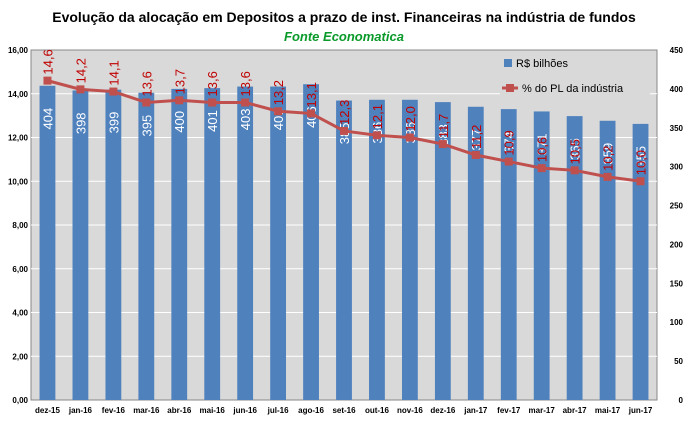  Describe the element at coordinates (146, 410) in the screenshot. I see `x-tick-label: mar-16` at that location.